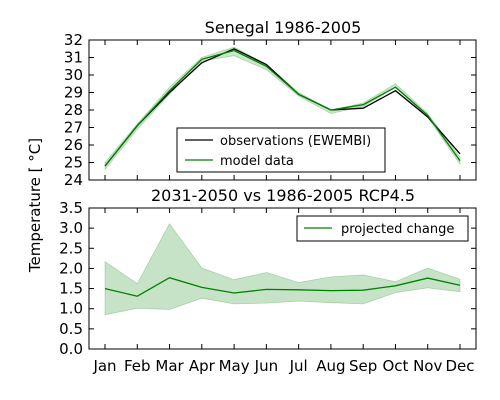 Image resolution: width=500 pixels, height=400 pixels. Describe the element at coordinates (71, 208) in the screenshot. I see `bottom-ytick-label: 3.5` at that location.